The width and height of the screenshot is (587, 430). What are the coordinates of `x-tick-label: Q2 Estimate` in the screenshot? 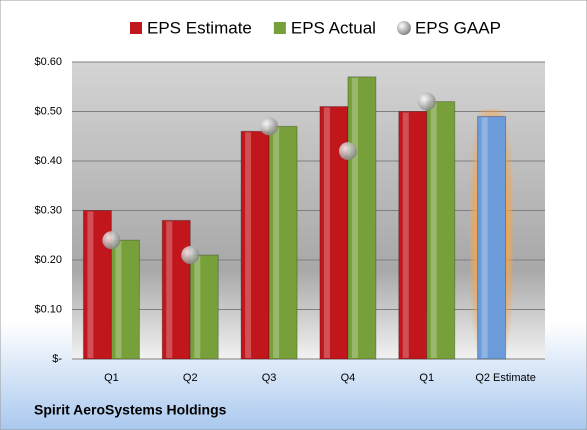 It's located at (505, 378).